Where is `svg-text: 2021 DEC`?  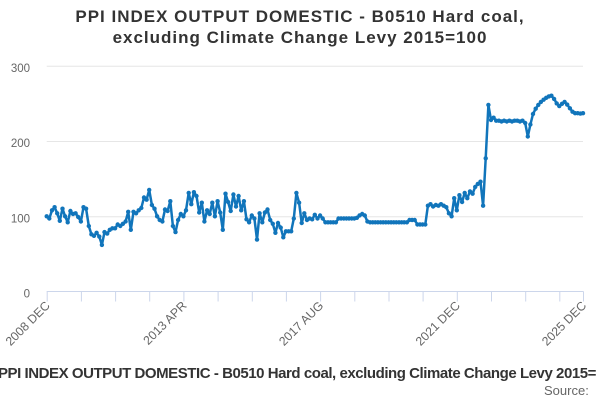
svg-text: 2021 DEC is located at coordinates (438, 323).